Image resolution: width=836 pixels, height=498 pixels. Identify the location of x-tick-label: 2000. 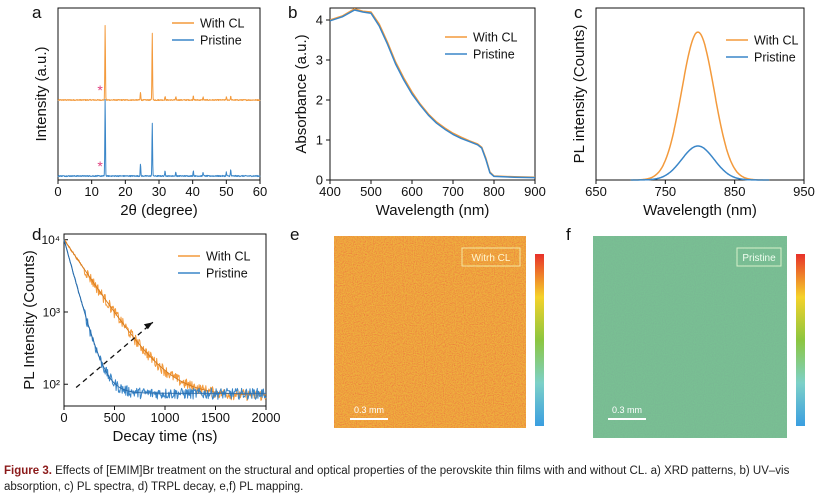
(266, 417).